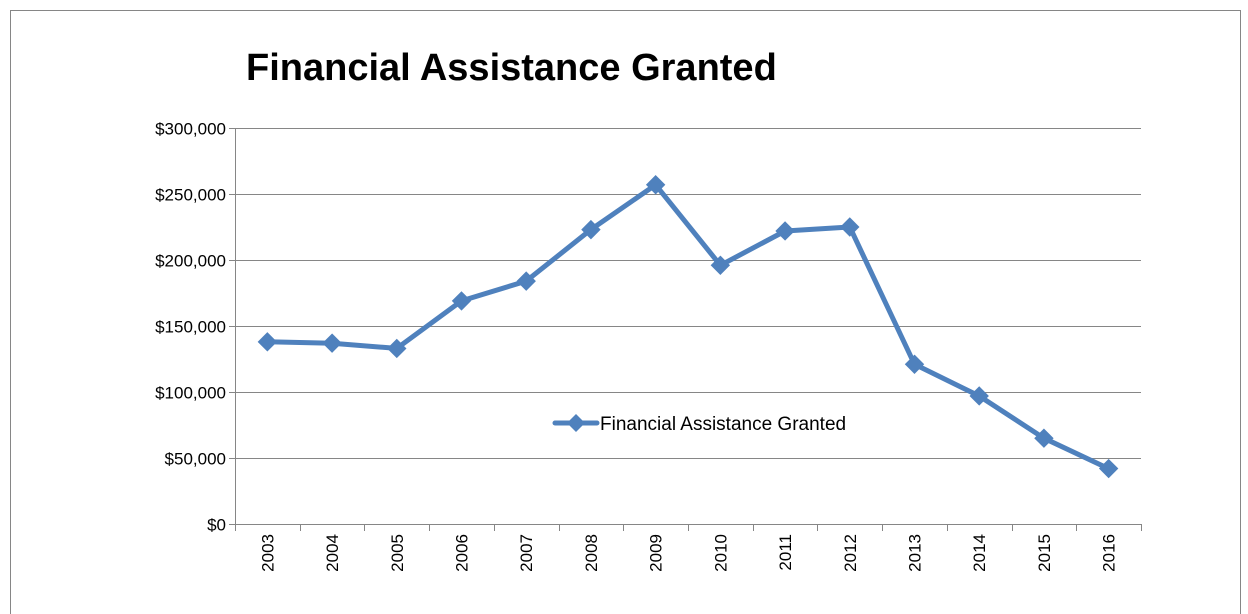 This screenshot has height=614, width=1248. What do you see at coordinates (1044, 553) in the screenshot?
I see `x-tick-label: 2015` at bounding box center [1044, 553].